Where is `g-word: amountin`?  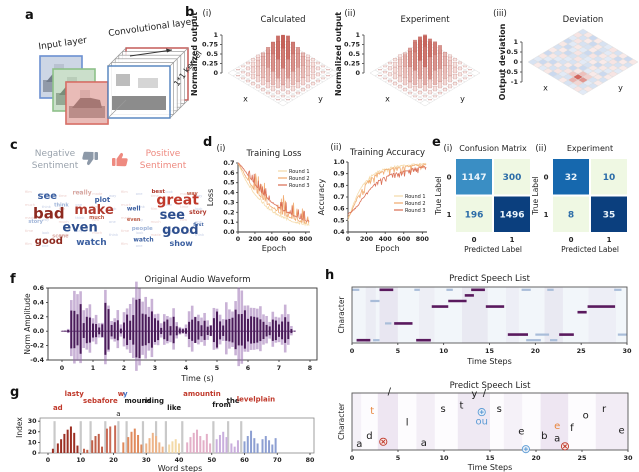
g-word: amountin is located at coordinates (202, 394).